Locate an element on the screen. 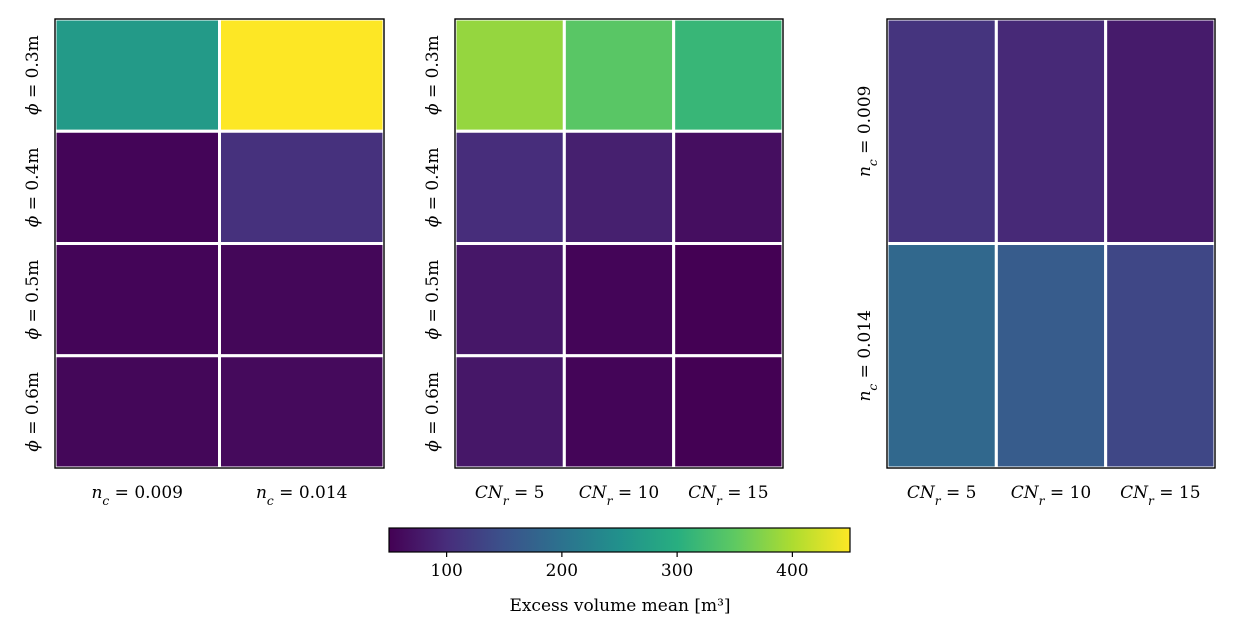 The height and width of the screenshot is (638, 1235). colorbar-tick-label: 200 is located at coordinates (562, 571).